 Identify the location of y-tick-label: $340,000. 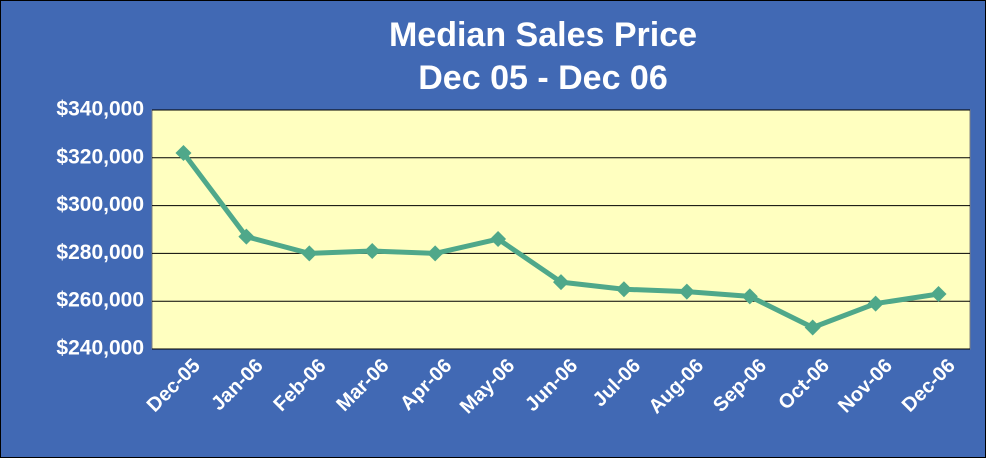
(100, 109).